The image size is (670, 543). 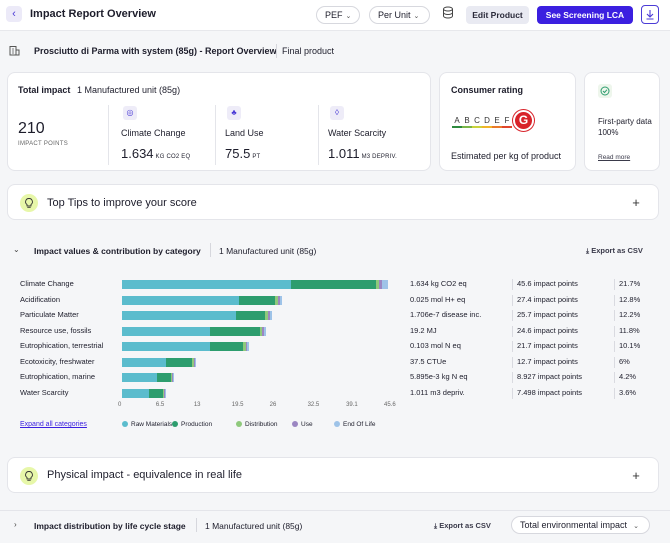 I want to click on physical-value: 19.2 MJ, so click(x=423, y=330).